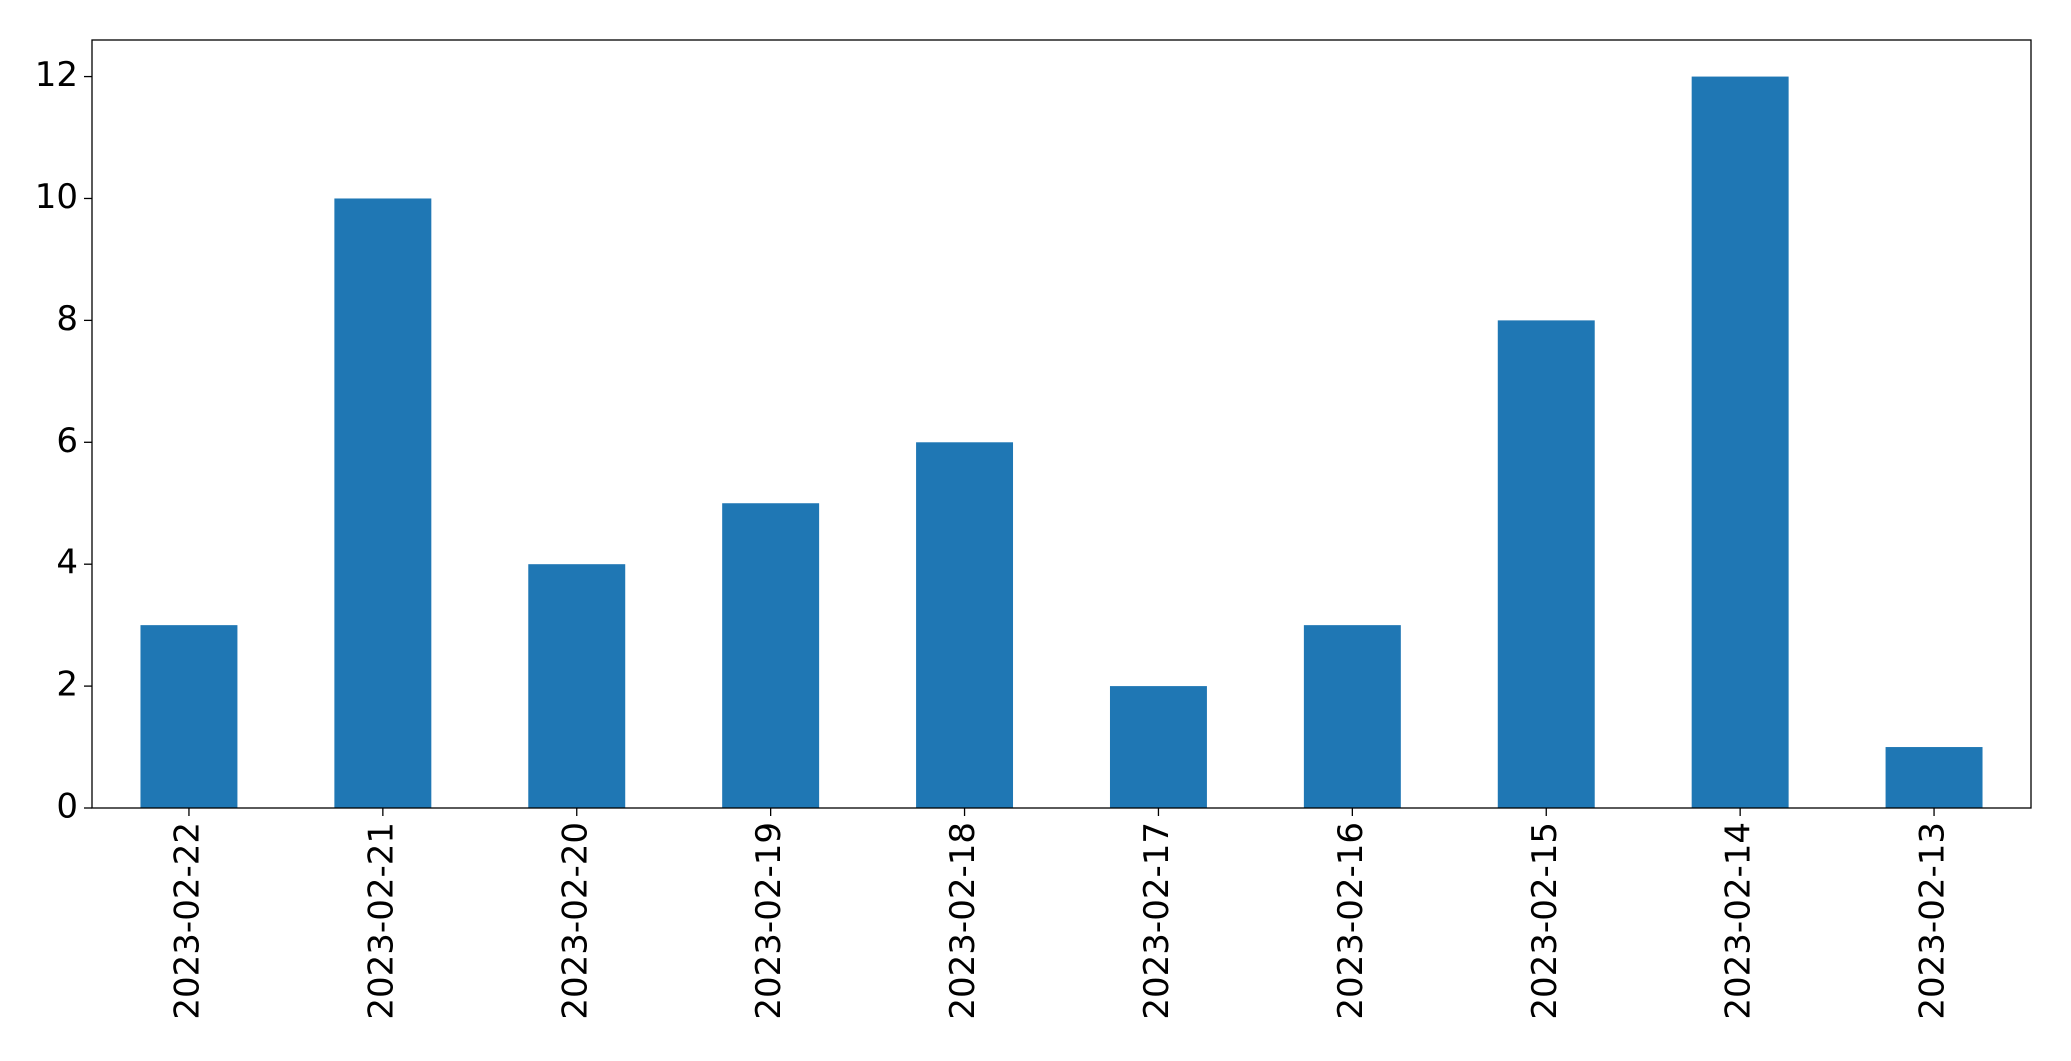 The height and width of the screenshot is (1061, 2071). I want to click on x-tick-label: 2023-02-22, so click(187, 921).